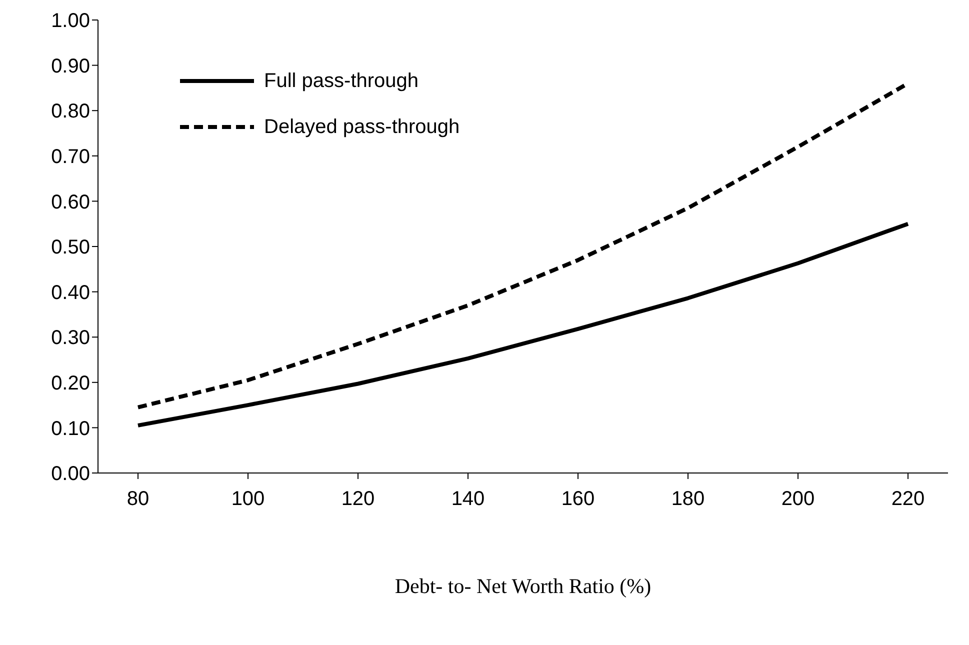 Image resolution: width=969 pixels, height=645 pixels. I want to click on y-tick-label: 0.40, so click(70, 293).